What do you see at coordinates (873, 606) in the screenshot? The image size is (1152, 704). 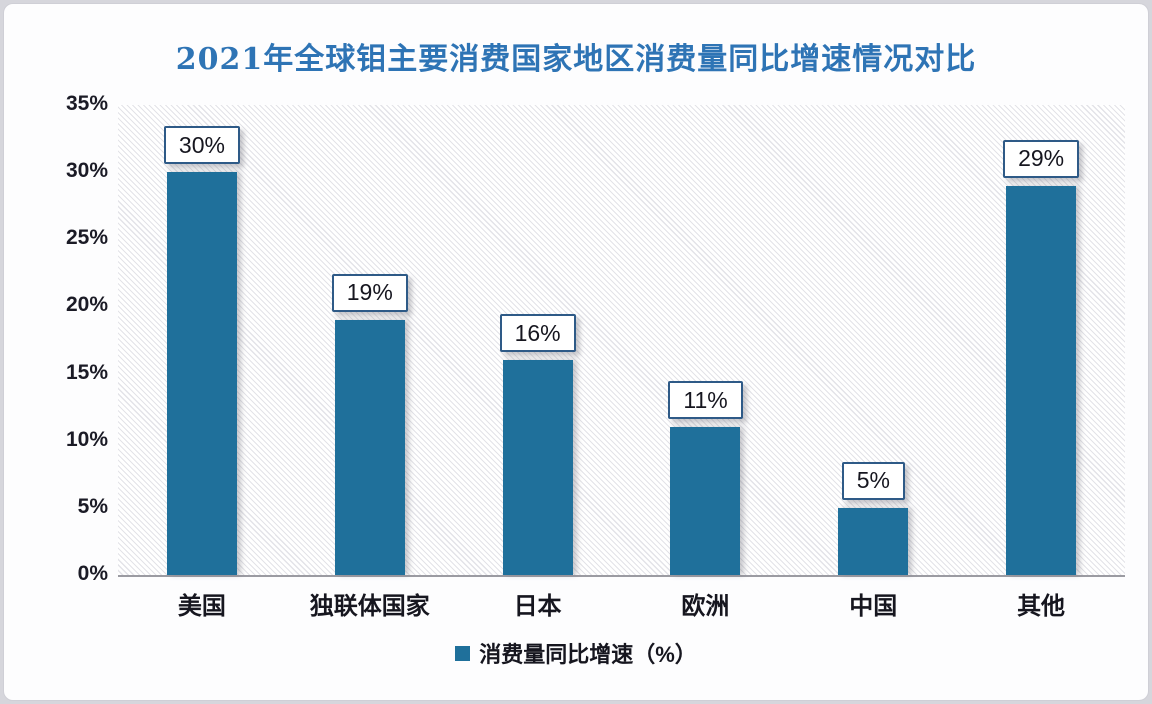 I see `x-axis-category-label: 中国` at bounding box center [873, 606].